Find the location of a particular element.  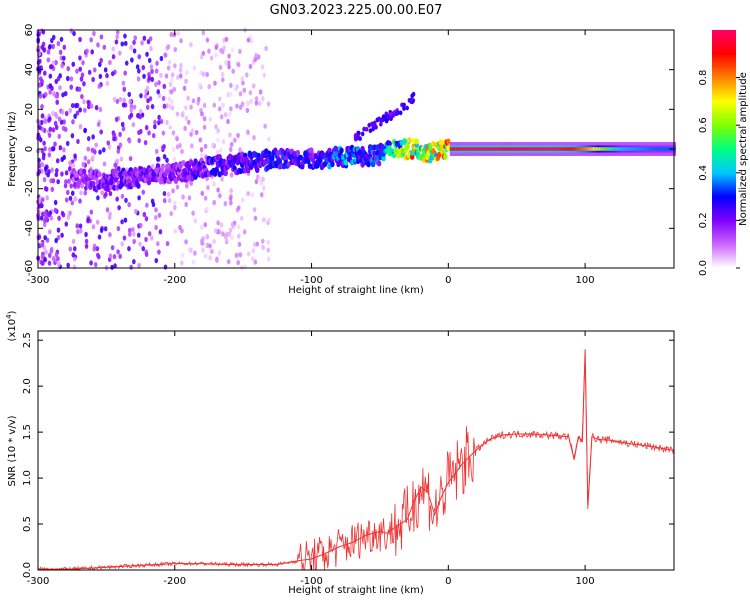

snr-multiplier-close: ) is located at coordinates (12, 312).